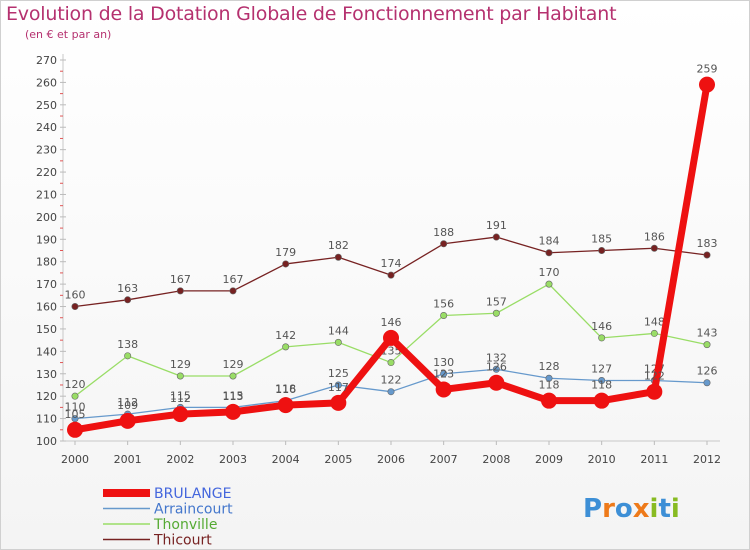  I want to click on x-tick-label: 2002, so click(180, 459).